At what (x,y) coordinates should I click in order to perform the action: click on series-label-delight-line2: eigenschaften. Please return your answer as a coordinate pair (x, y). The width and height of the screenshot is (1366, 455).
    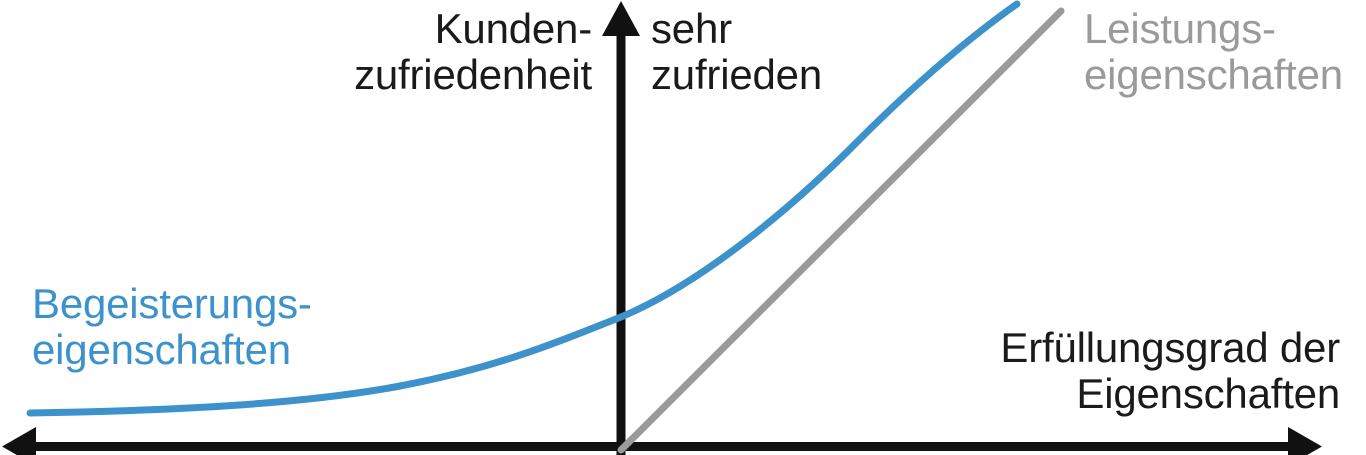
    Looking at the image, I should click on (161, 349).